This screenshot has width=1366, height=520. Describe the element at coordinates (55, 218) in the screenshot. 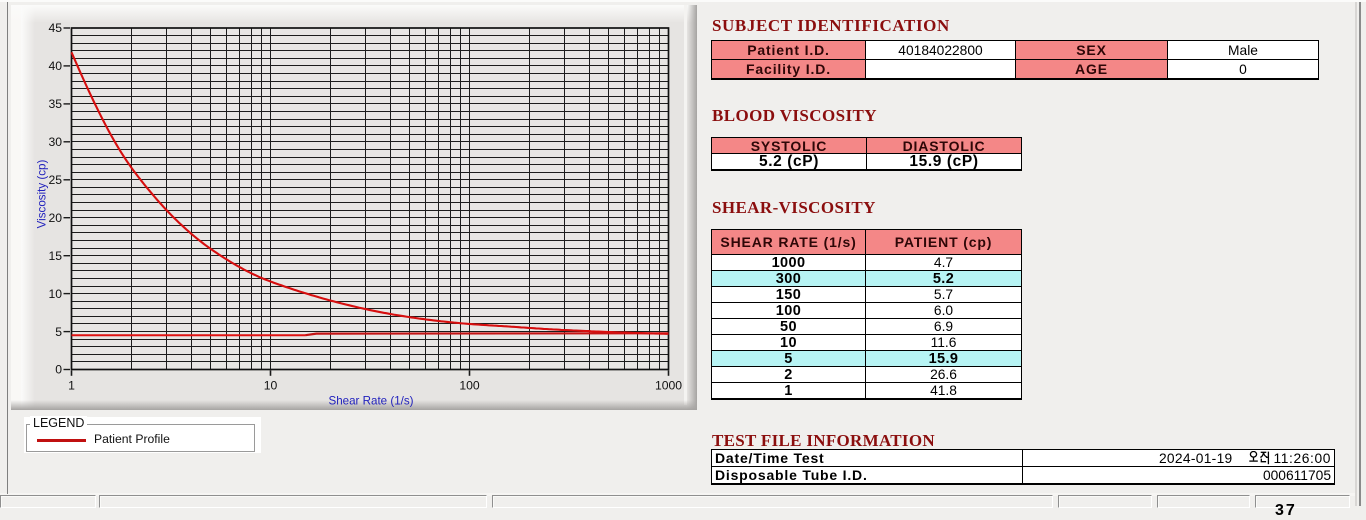

I see `svg-text: 20` at that location.